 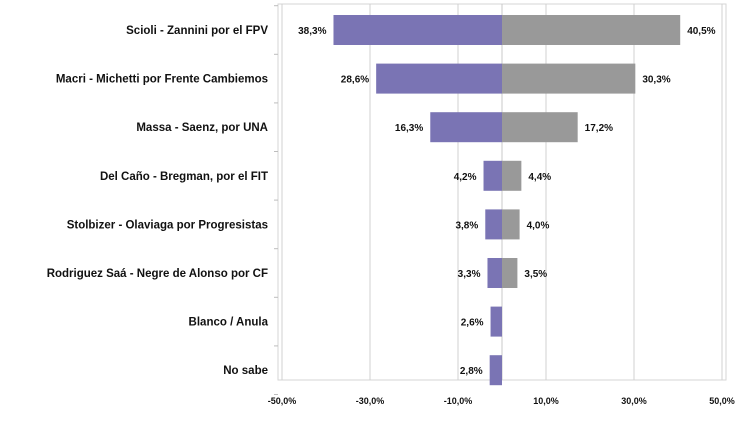 I want to click on category-label: Rodriguez Saá - Negre de Alonso por CF, so click(x=157, y=274).